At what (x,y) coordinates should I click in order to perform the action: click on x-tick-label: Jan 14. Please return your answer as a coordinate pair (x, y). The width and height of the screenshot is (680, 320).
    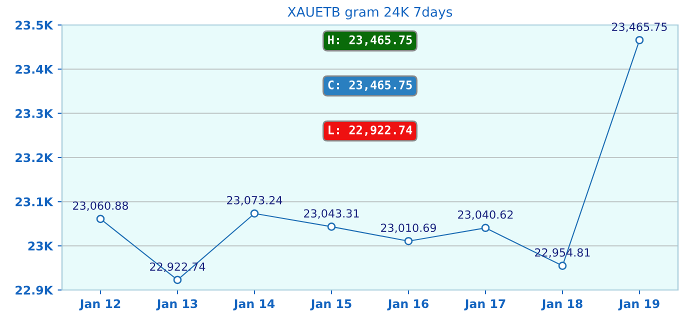
    Looking at the image, I should click on (254, 304).